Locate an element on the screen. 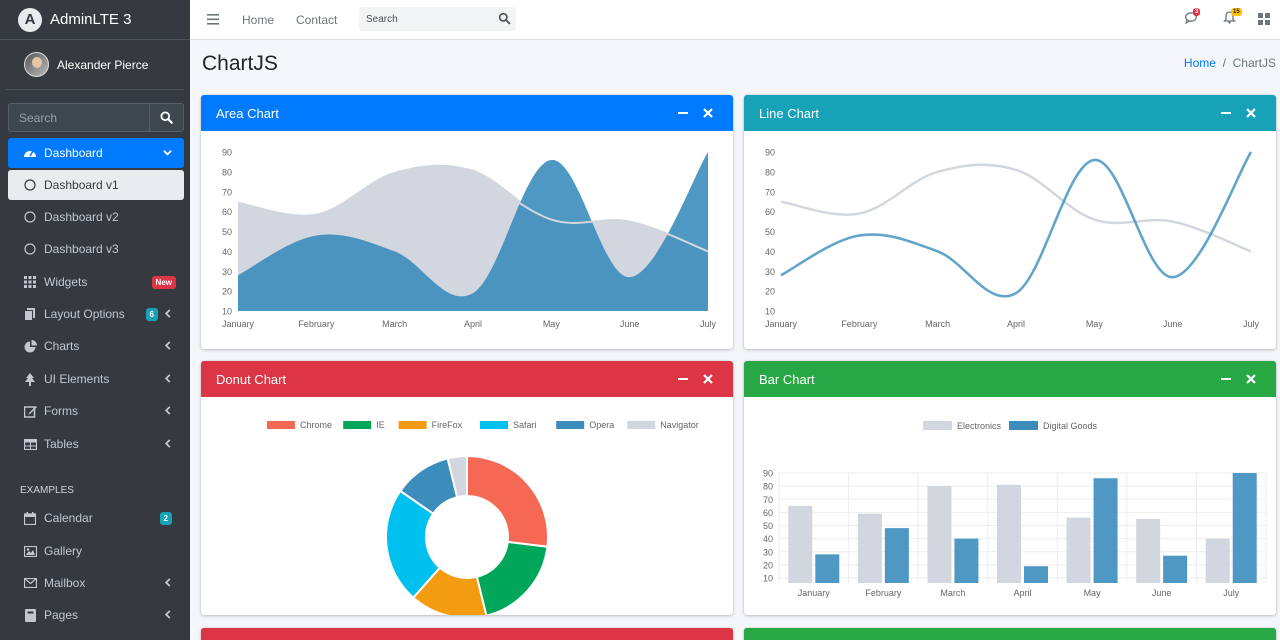 This screenshot has width=1280, height=640. legend-label: IE is located at coordinates (380, 425).